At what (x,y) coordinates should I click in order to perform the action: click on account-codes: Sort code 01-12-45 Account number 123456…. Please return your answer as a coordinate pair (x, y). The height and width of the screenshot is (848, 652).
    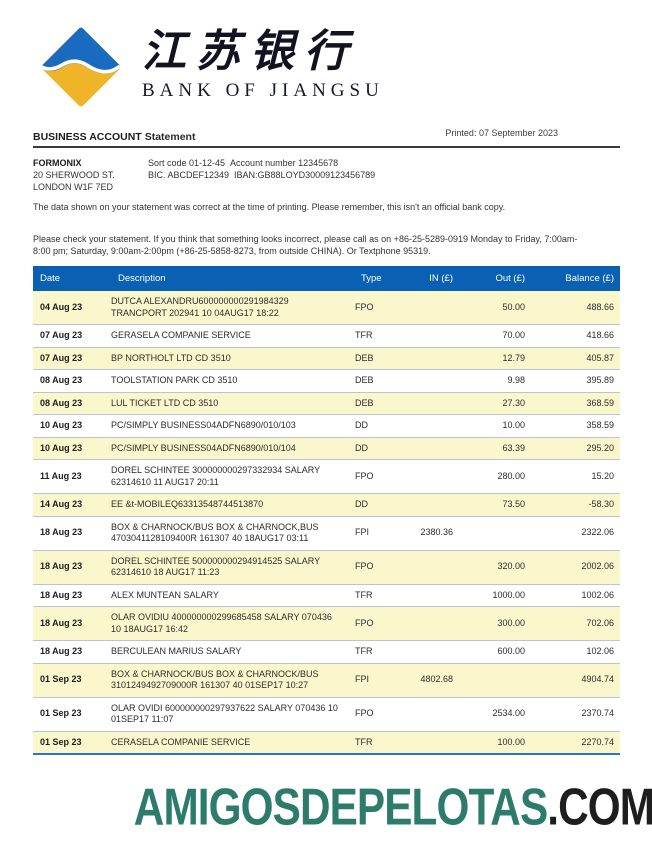
    Looking at the image, I should click on (261, 169).